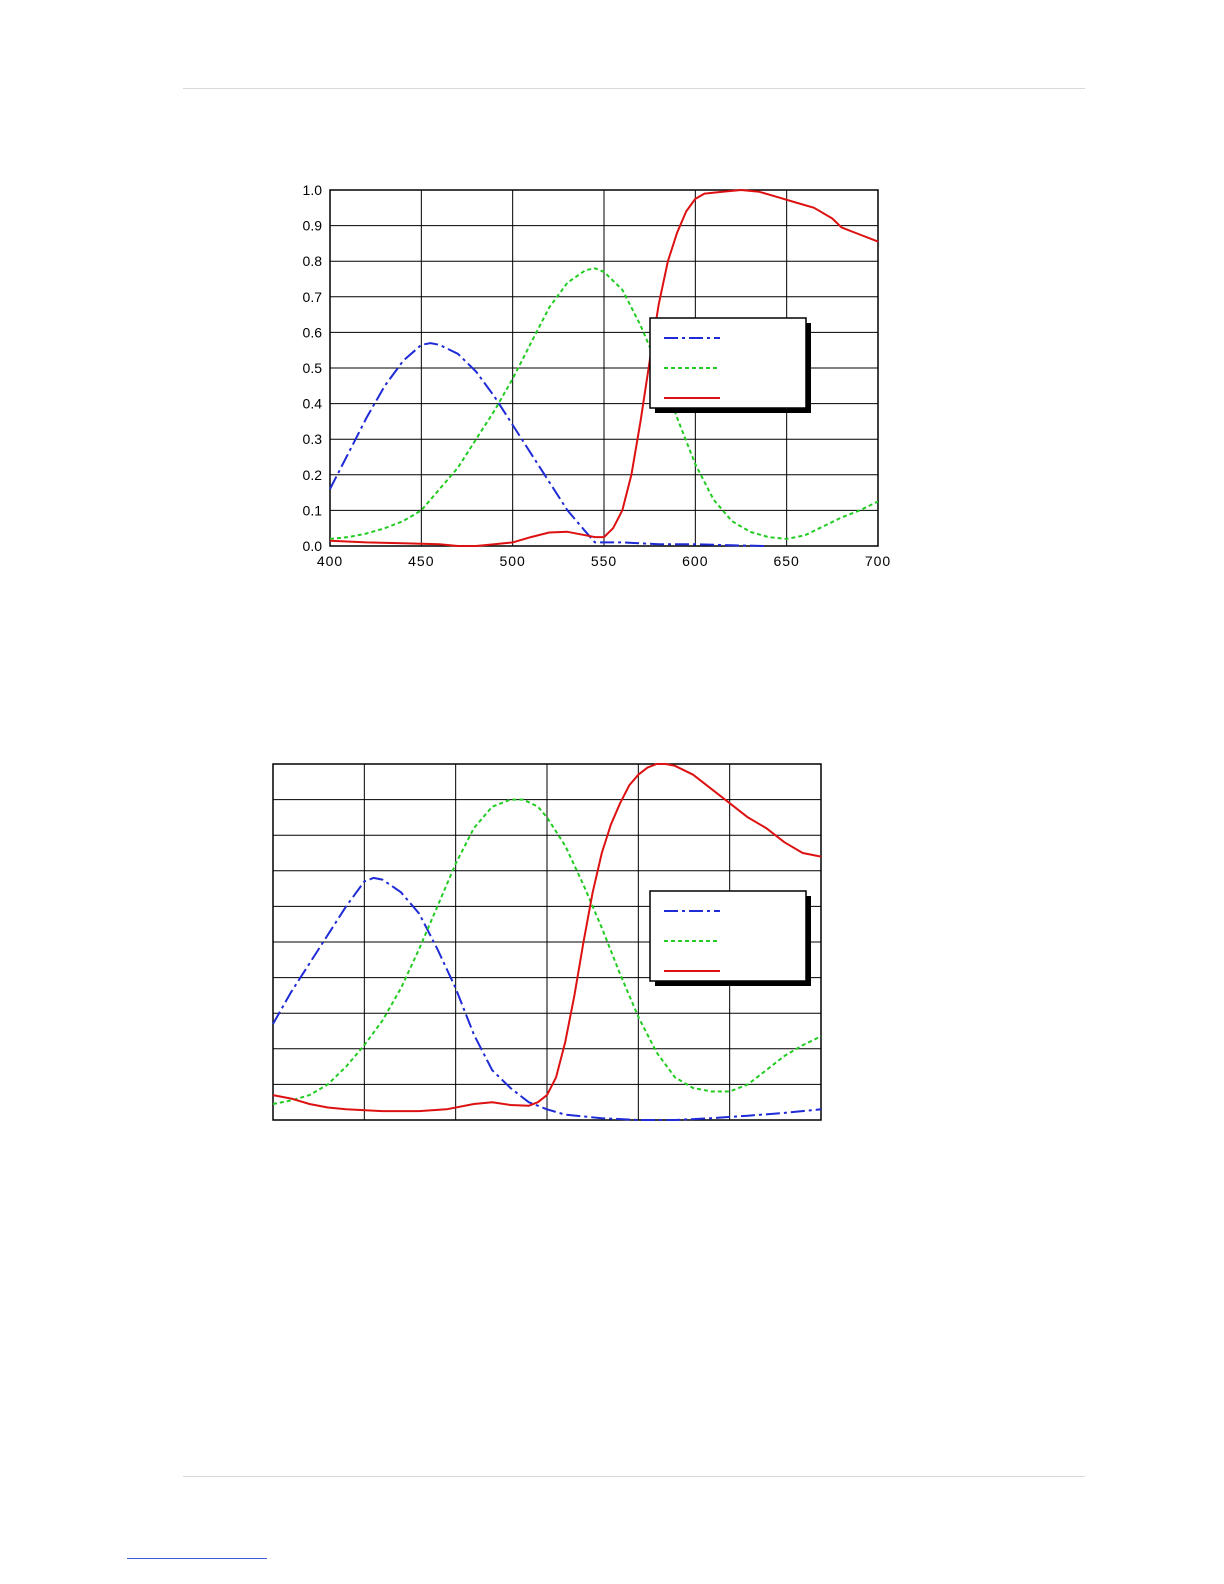 This screenshot has width=1224, height=1584. Describe the element at coordinates (313, 439) in the screenshot. I see `y-tick-label: 0.3` at that location.